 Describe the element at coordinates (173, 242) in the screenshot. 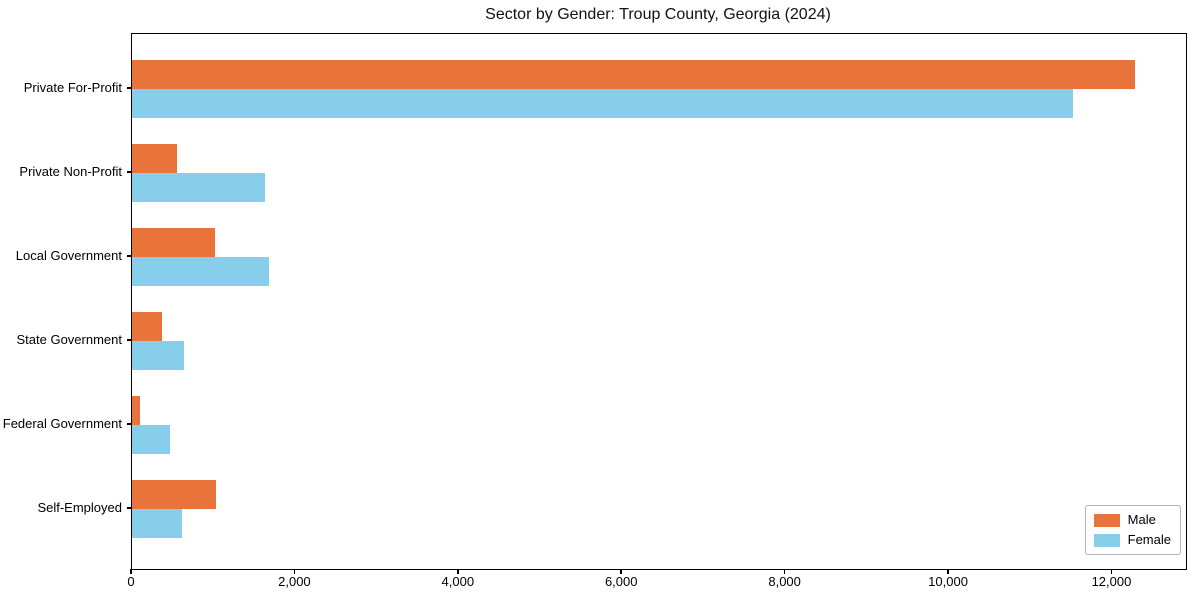

I see `bar-male-local-government` at that location.